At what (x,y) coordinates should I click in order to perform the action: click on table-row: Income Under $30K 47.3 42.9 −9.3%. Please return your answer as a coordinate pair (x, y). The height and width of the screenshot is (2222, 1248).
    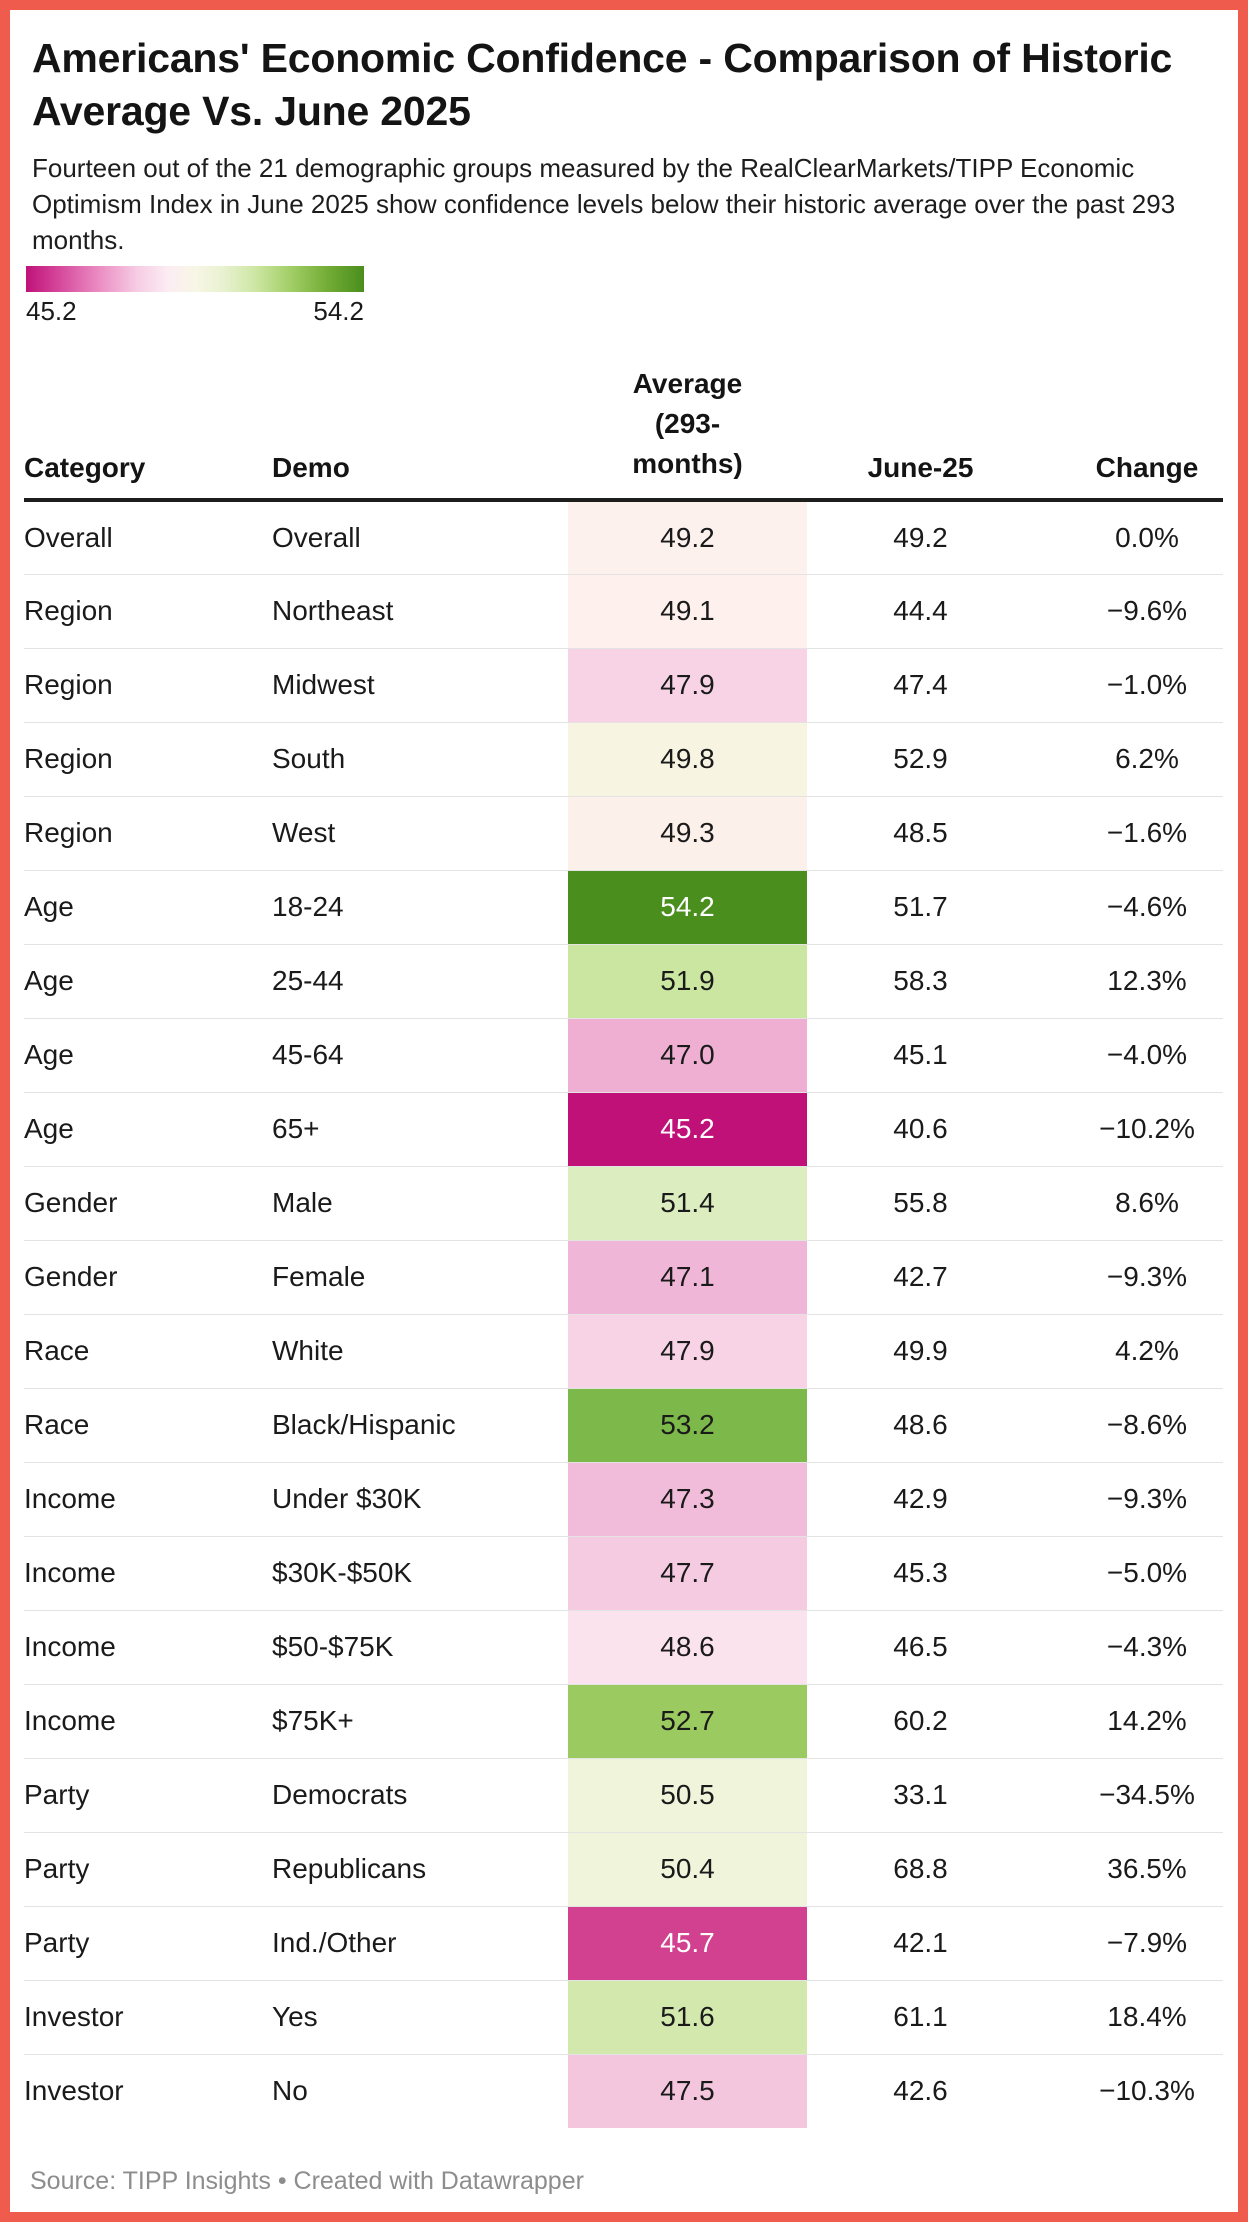
    Looking at the image, I should click on (623, 1498).